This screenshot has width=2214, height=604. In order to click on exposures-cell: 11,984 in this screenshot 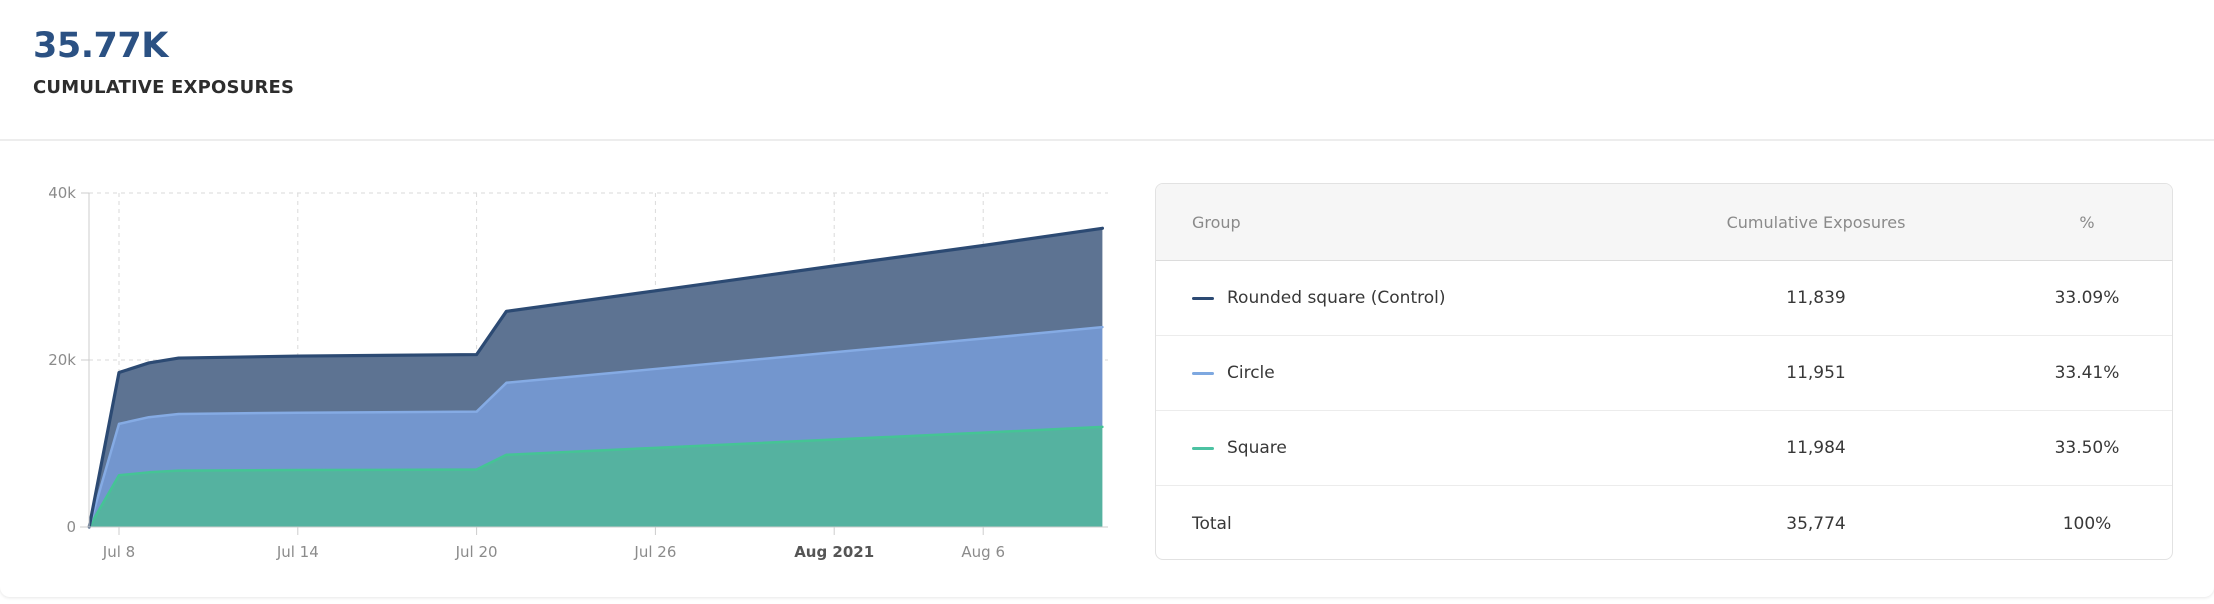, I will do `click(1816, 448)`.